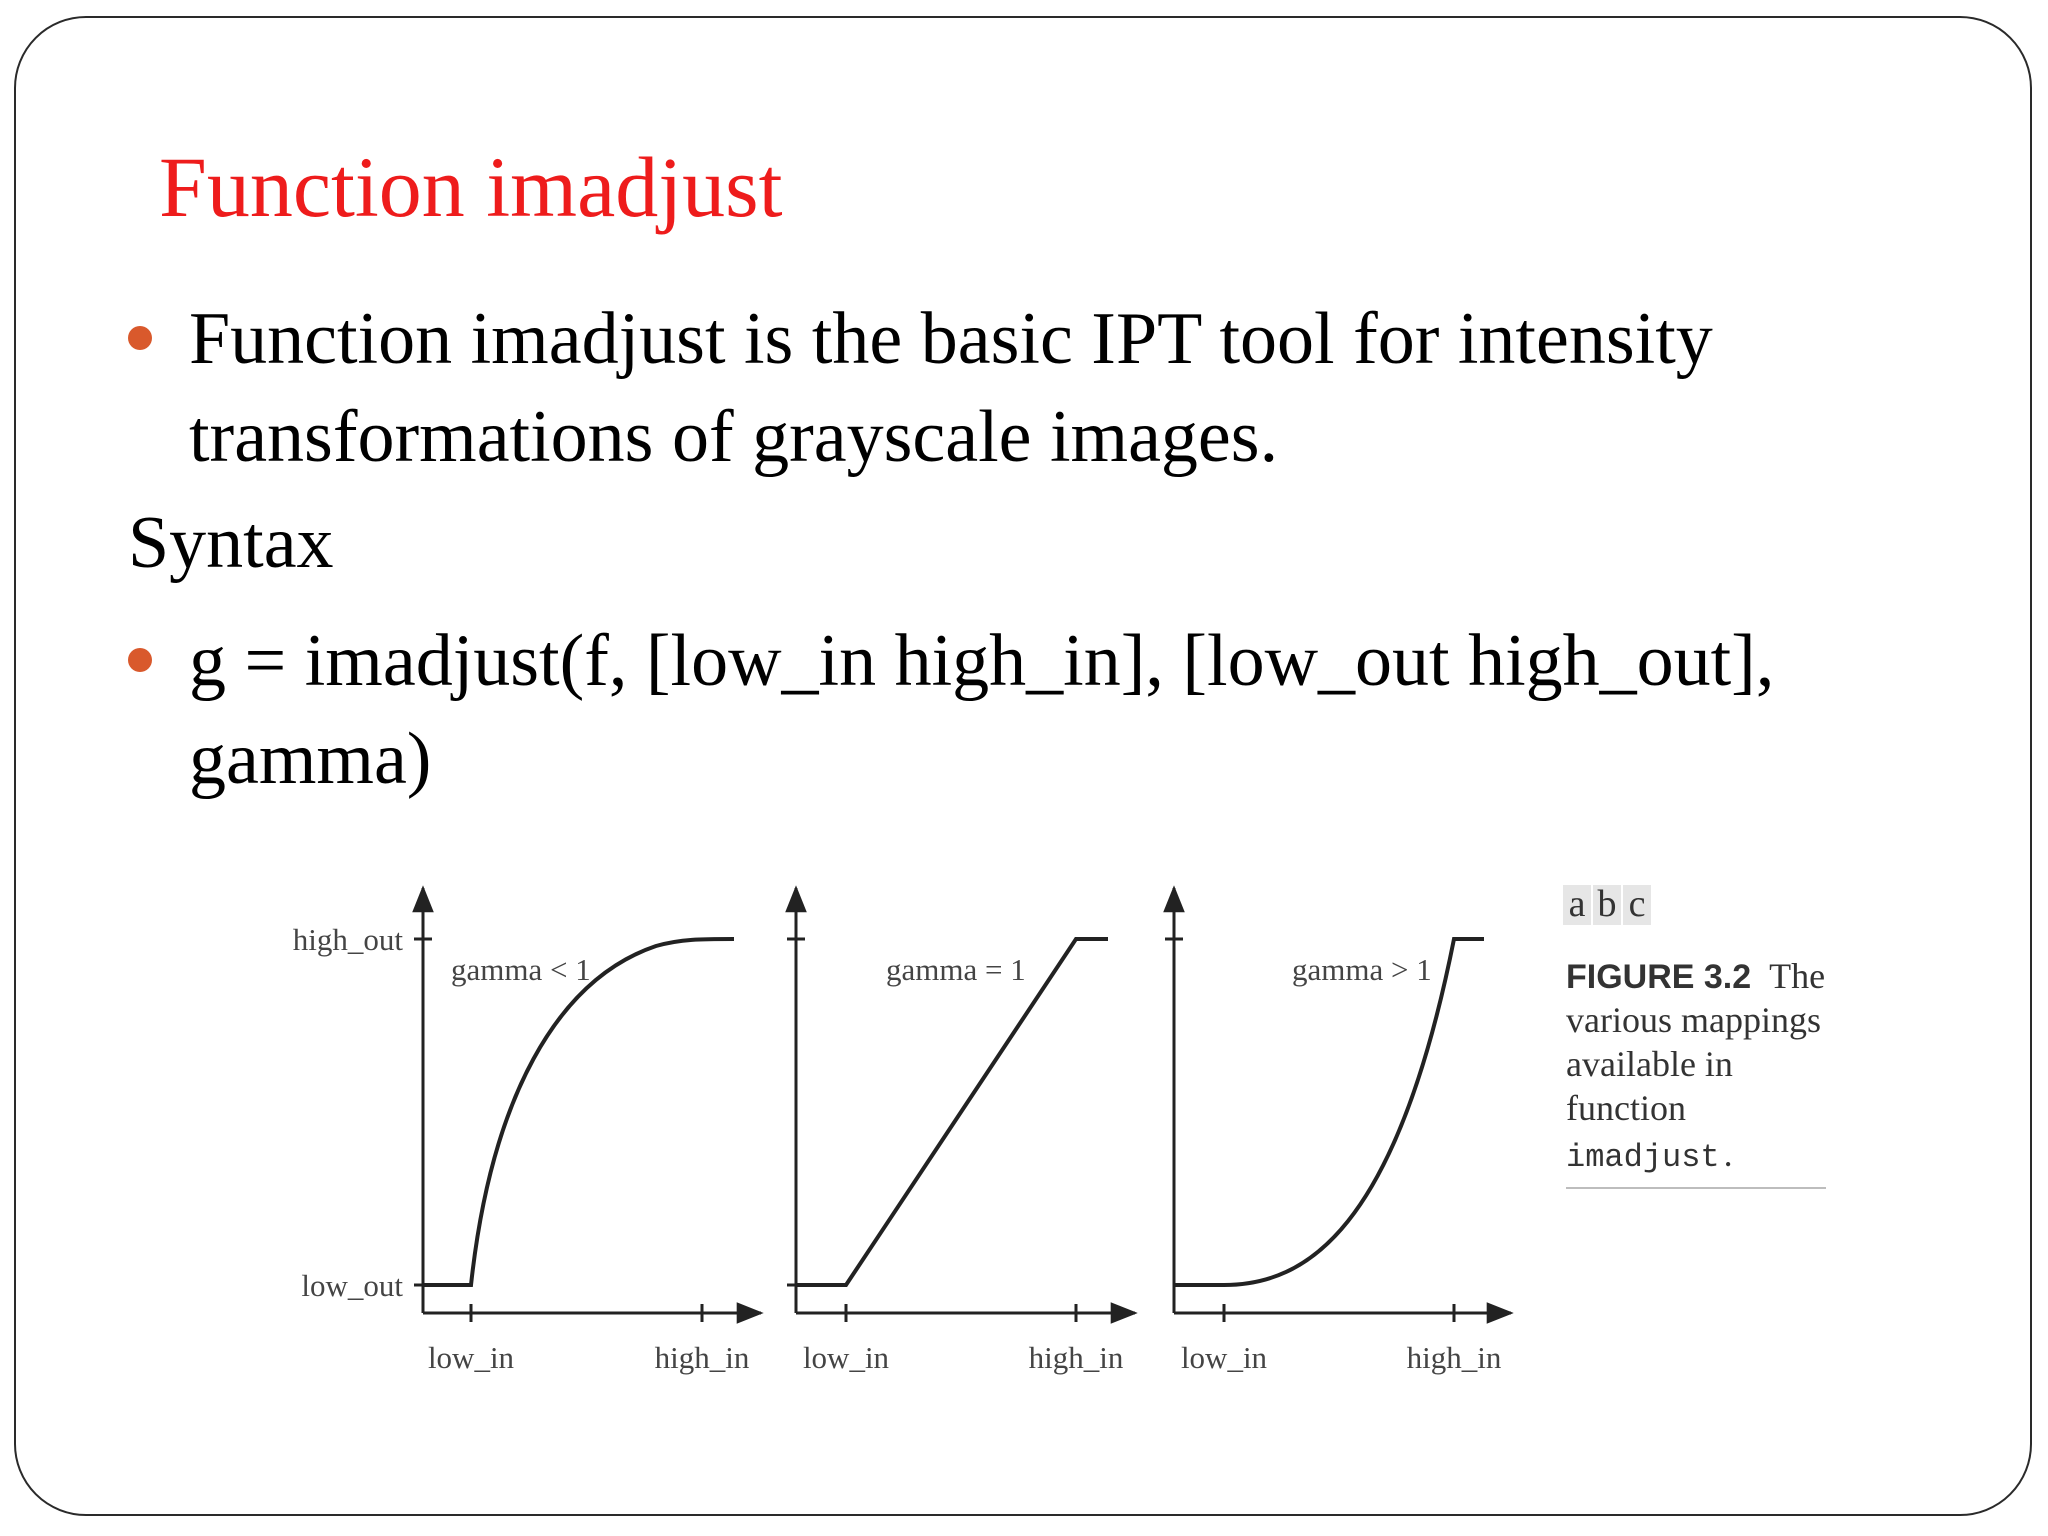 The width and height of the screenshot is (2048, 1536). I want to click on caption-heading-rest: The, so click(1797, 976).